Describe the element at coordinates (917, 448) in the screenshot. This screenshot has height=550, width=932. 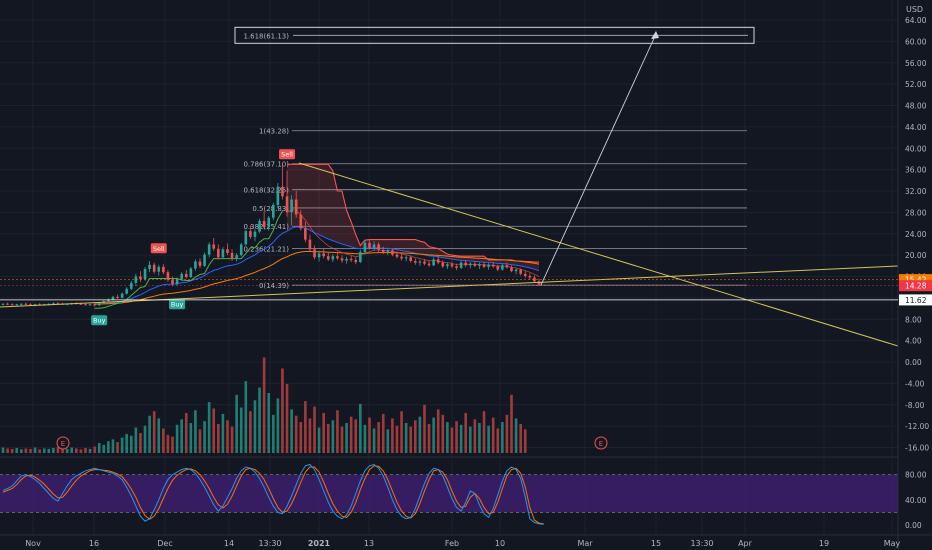
I see `price-tick-label: -16.00` at that location.